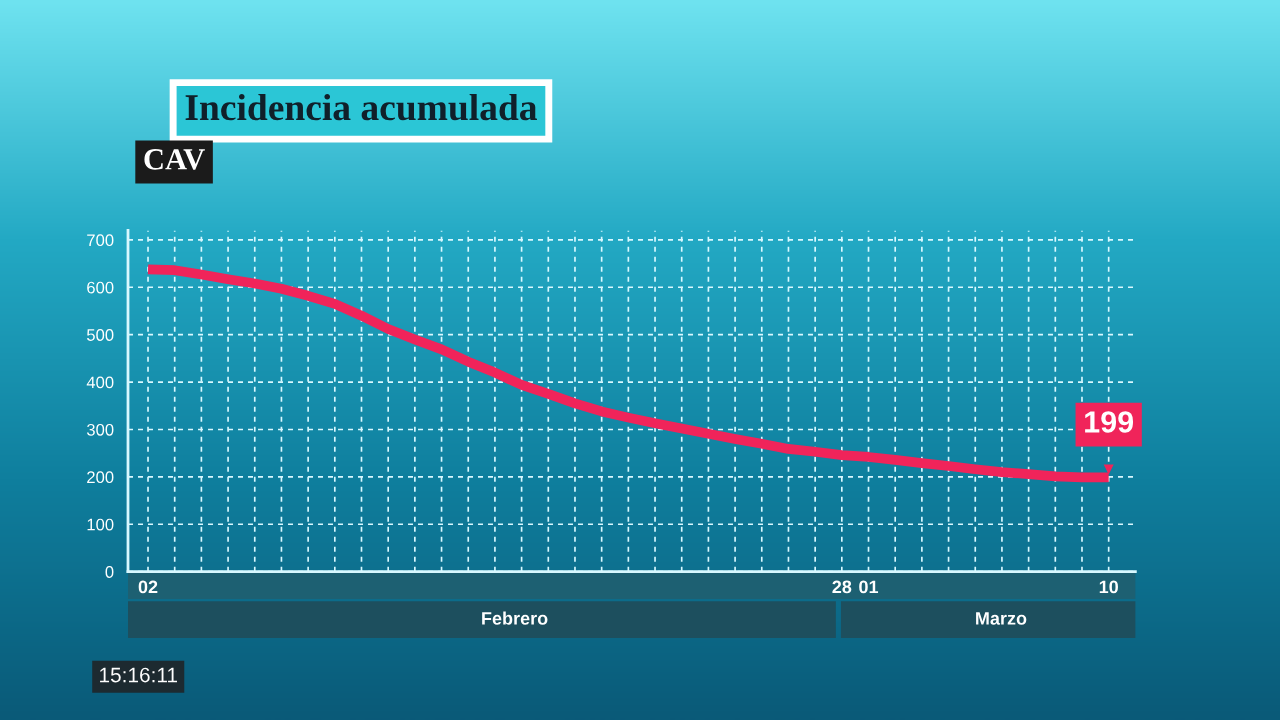  What do you see at coordinates (361, 107) in the screenshot?
I see `chart-title: Incidencia acumulada` at bounding box center [361, 107].